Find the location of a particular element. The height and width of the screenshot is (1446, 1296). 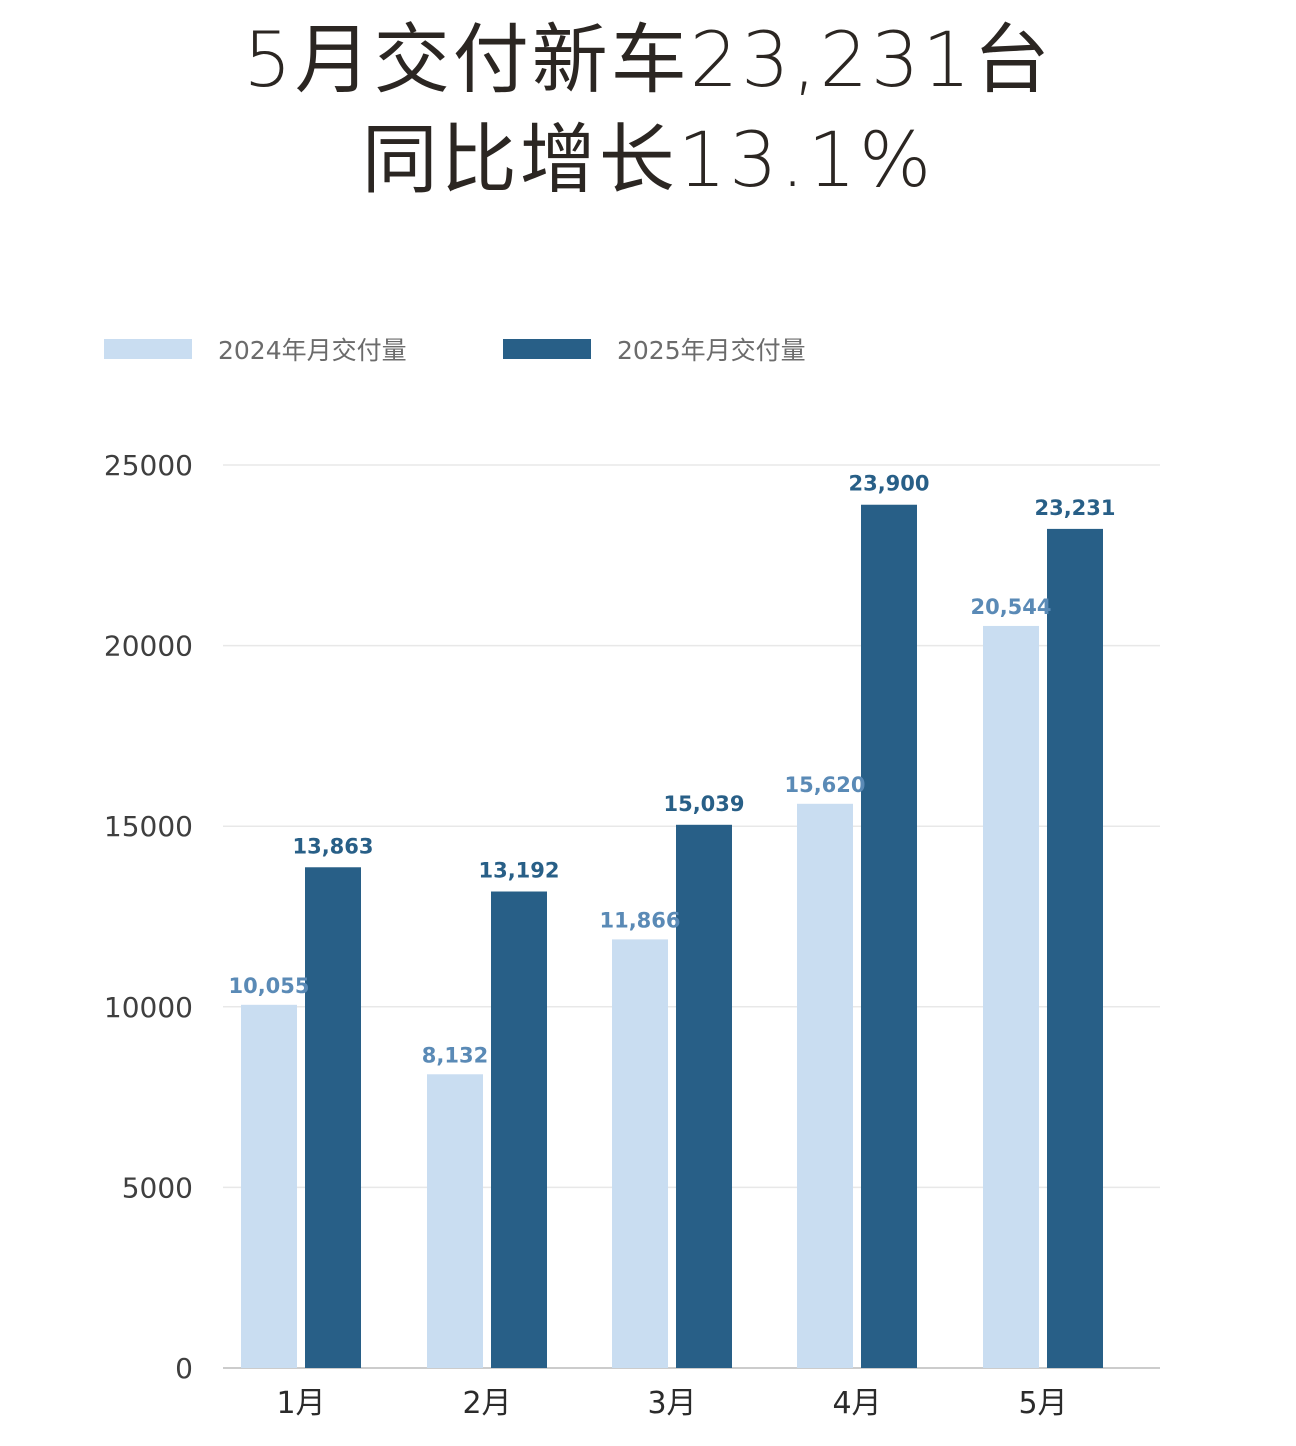

y-tick-label: 10000 is located at coordinates (148, 1007).